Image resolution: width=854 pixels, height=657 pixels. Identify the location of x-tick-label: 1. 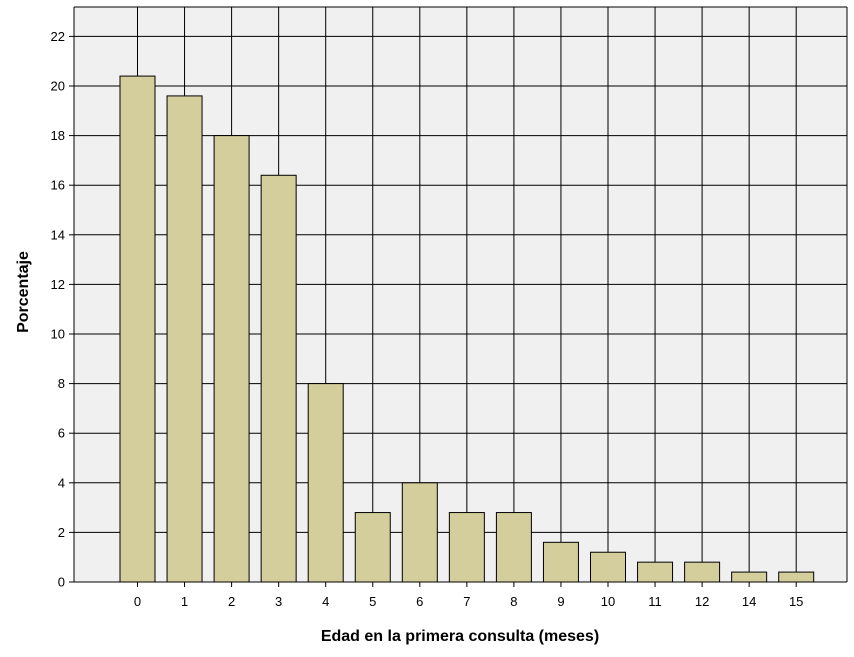
(184, 601).